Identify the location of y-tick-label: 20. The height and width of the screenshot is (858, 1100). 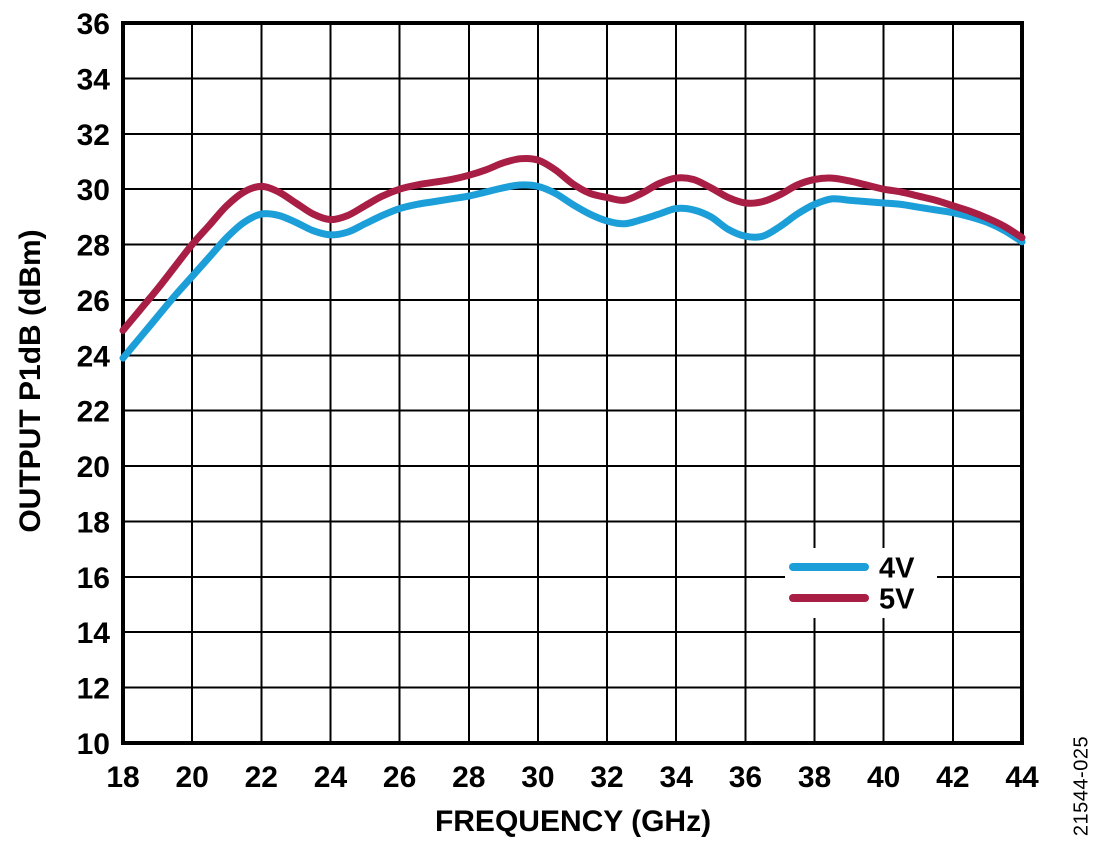
(93, 467).